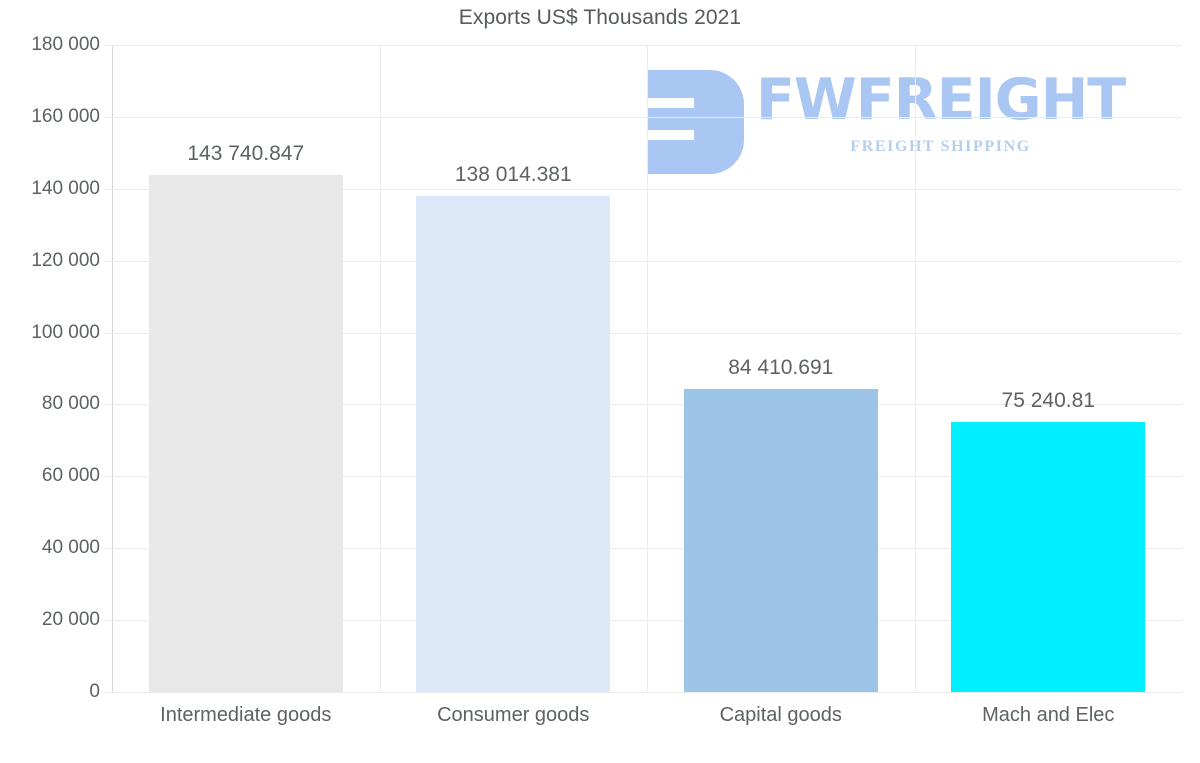  What do you see at coordinates (65, 260) in the screenshot?
I see `y-axis-tick-label: 120 000` at bounding box center [65, 260].